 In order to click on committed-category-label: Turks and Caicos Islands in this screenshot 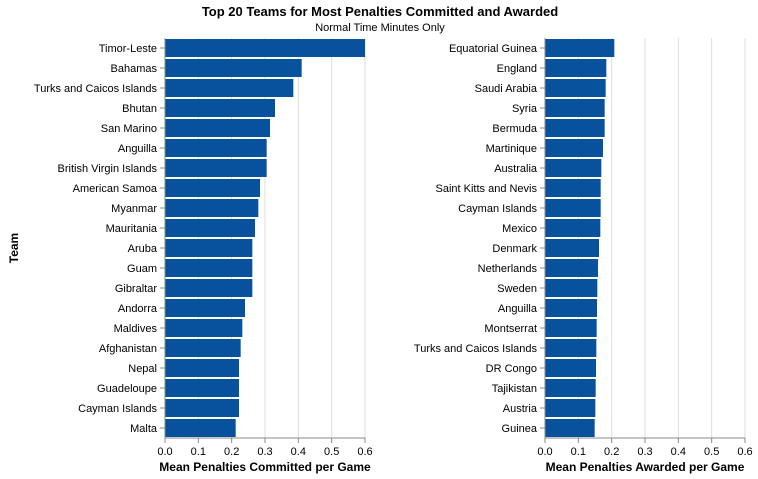, I will do `click(96, 89)`.